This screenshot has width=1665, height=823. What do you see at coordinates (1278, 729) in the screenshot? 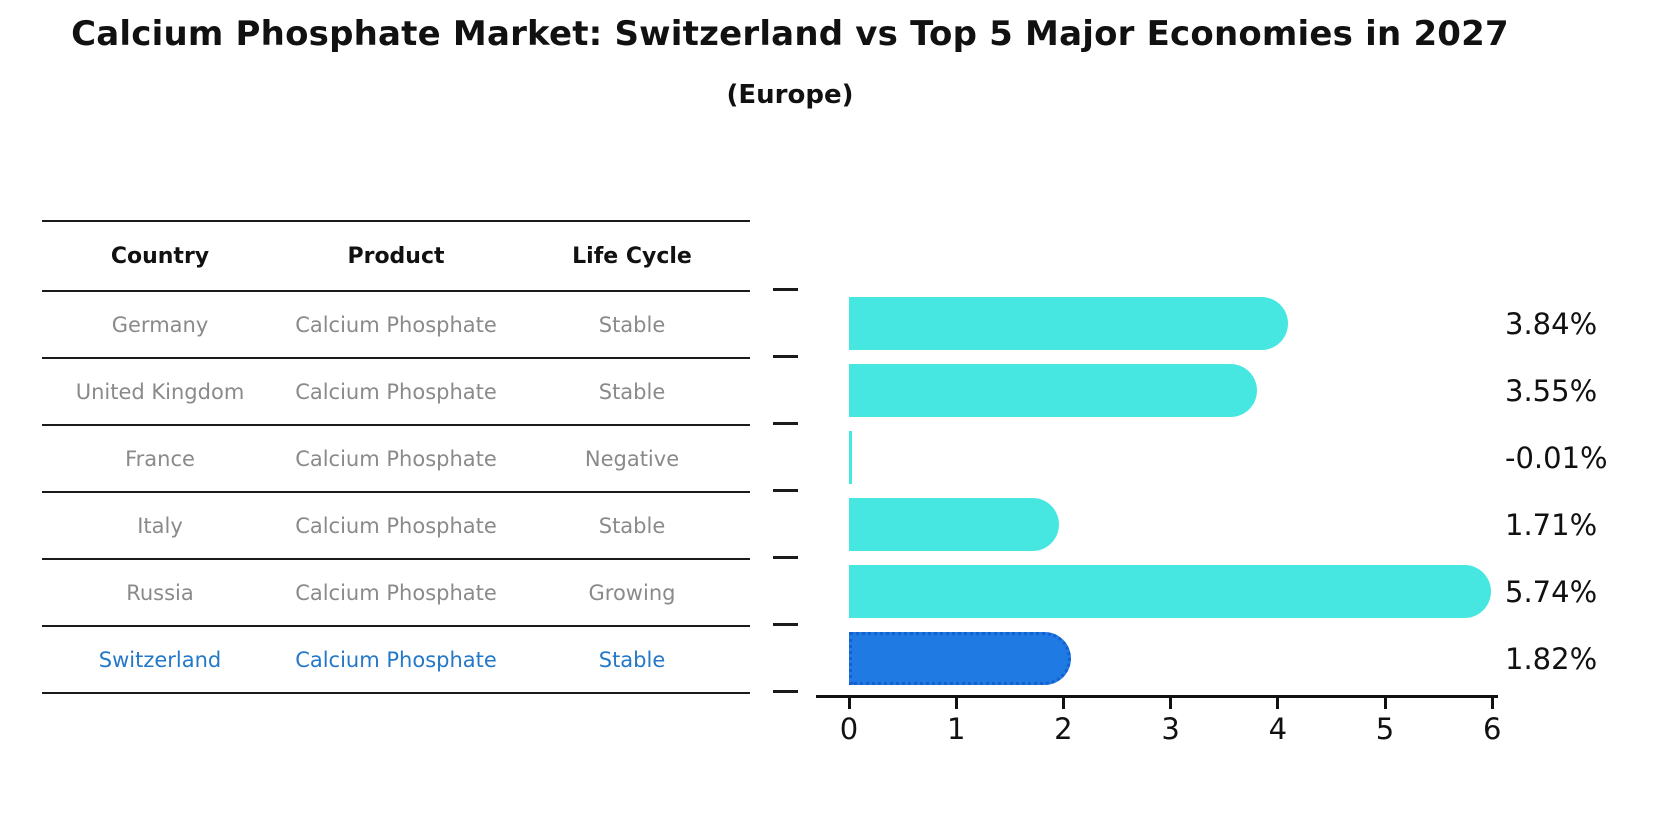
I see `x-tick-label: 4` at bounding box center [1278, 729].